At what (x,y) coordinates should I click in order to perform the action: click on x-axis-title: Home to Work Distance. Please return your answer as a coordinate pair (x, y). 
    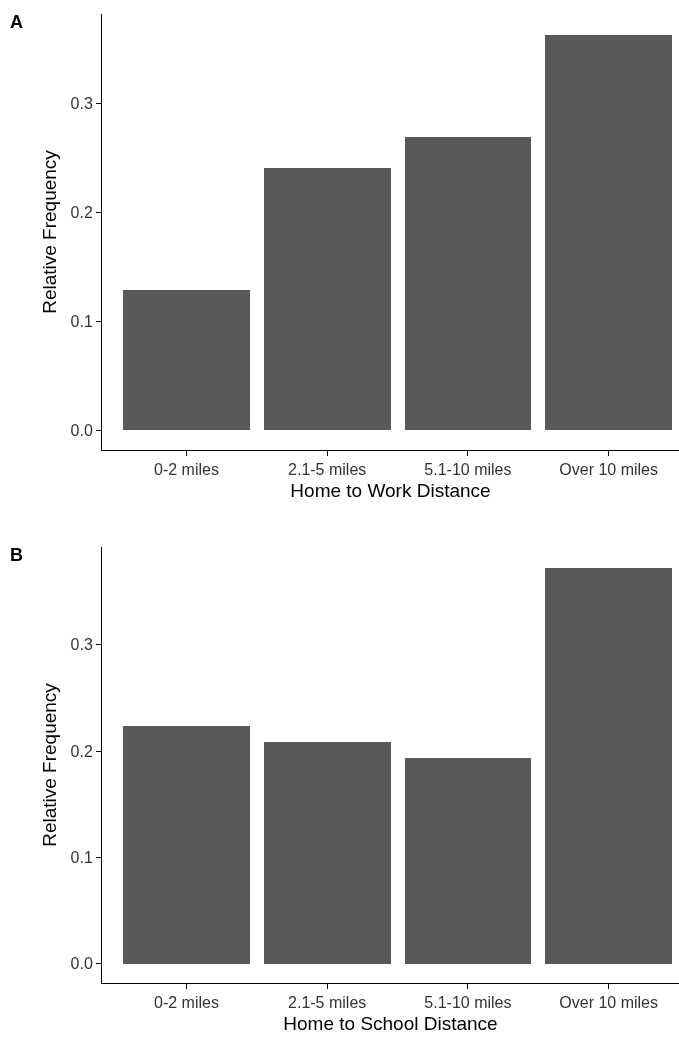
    Looking at the image, I should click on (390, 490).